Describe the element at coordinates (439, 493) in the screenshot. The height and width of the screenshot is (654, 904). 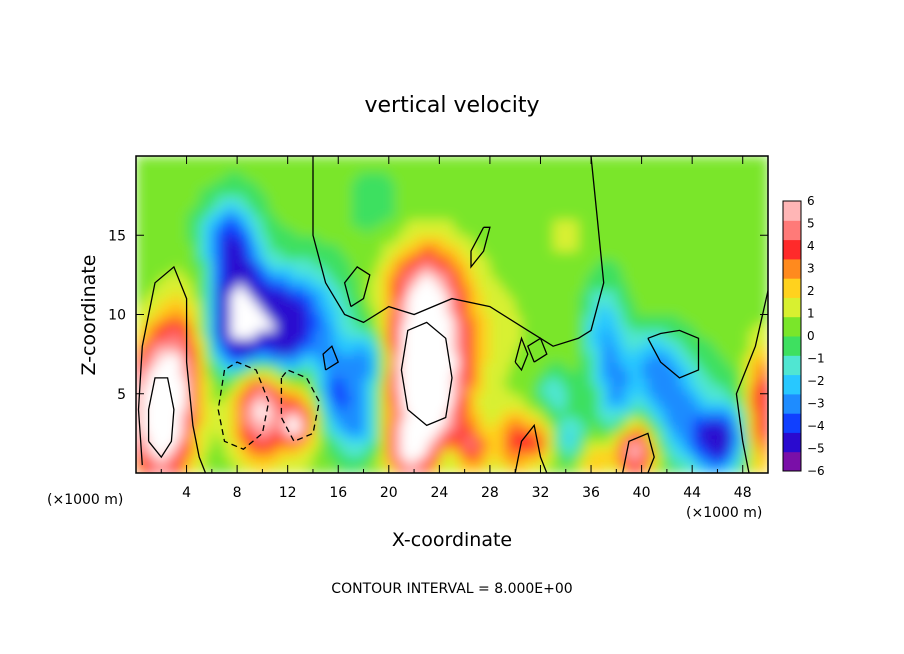
I see `x-tick-label: 24` at that location.